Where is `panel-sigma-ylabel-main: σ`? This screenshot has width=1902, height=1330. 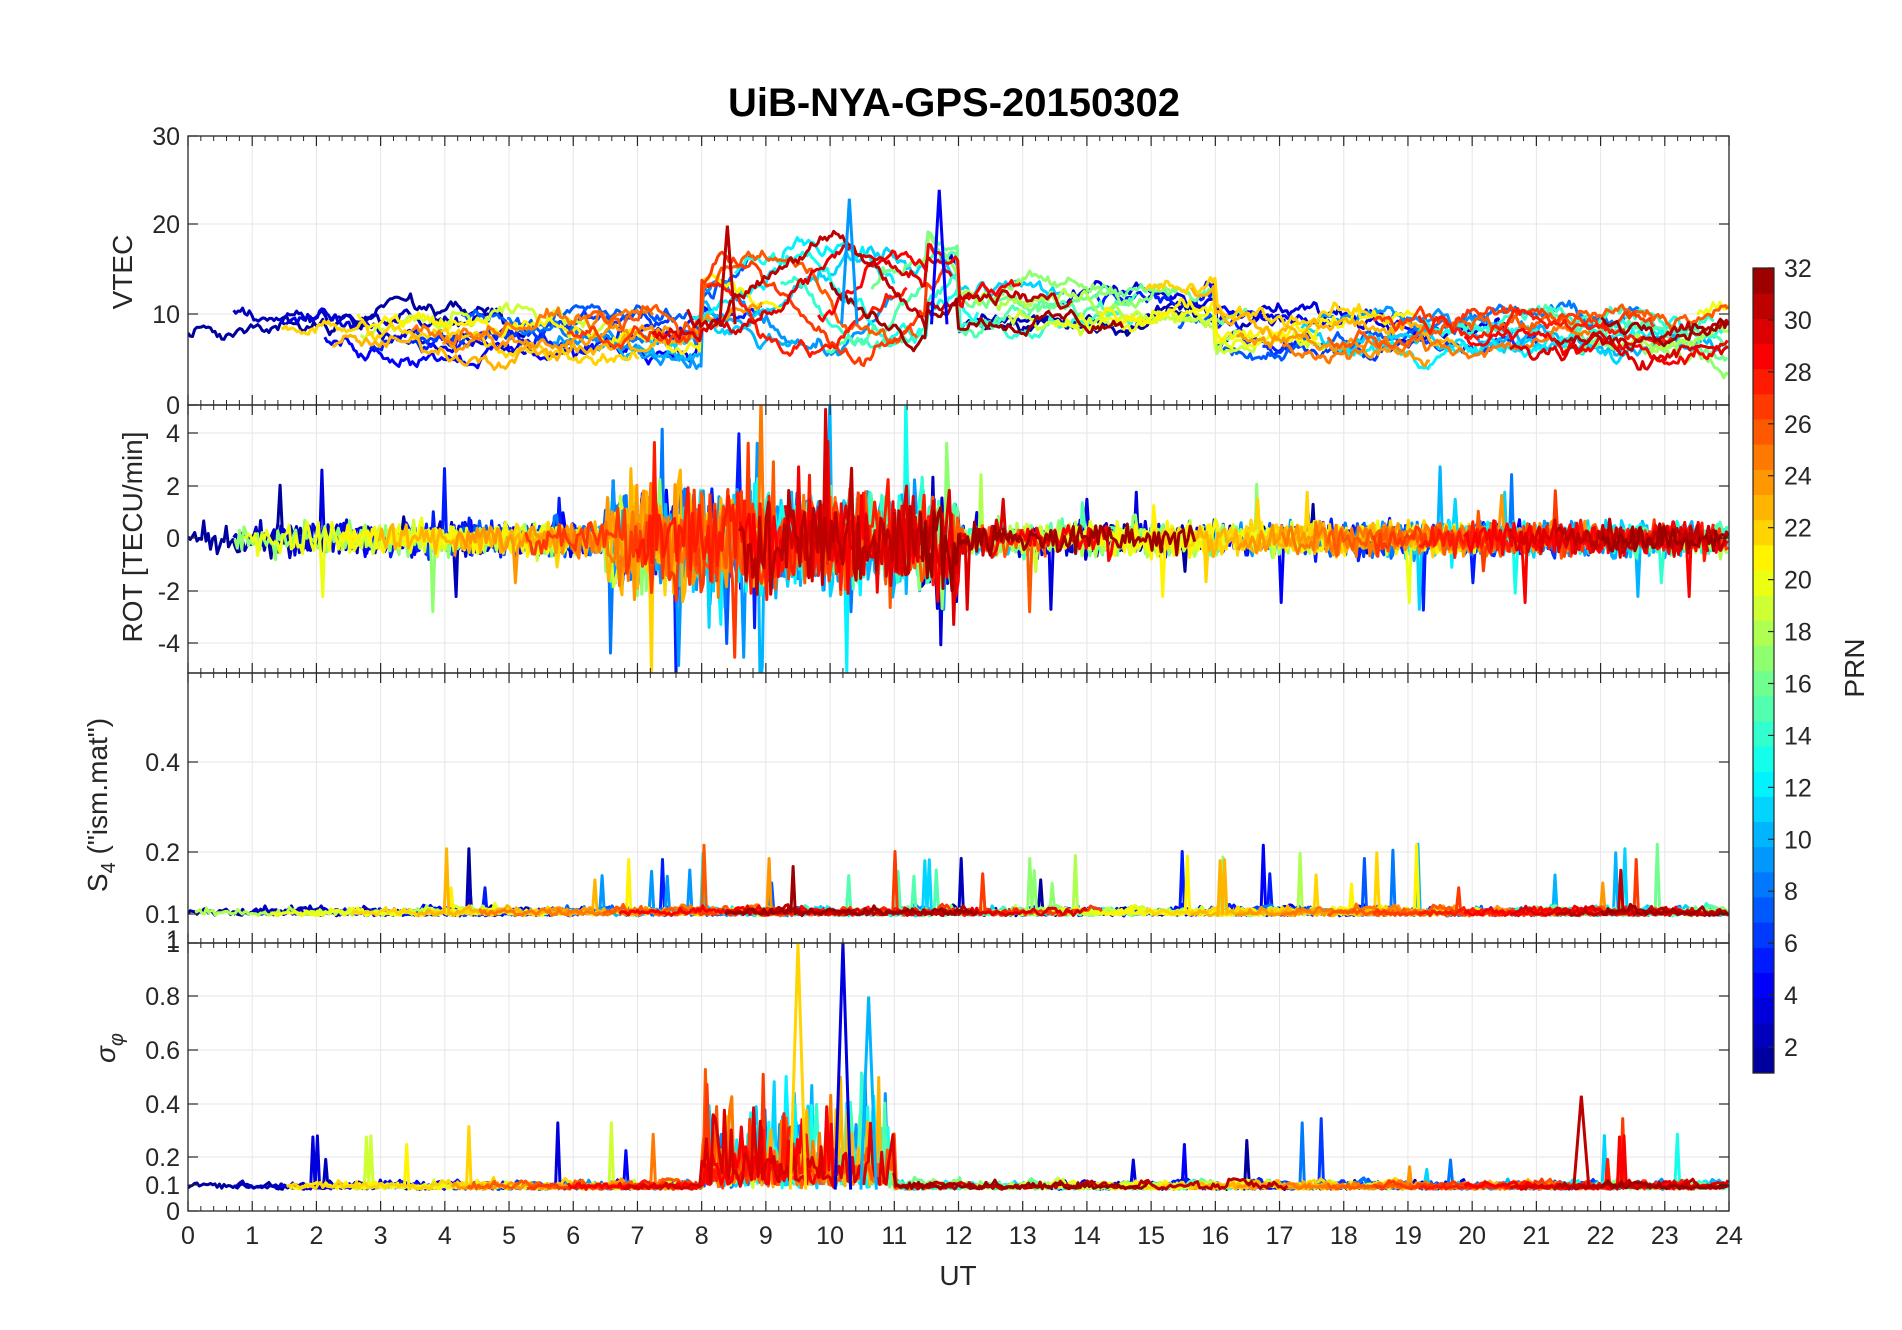
panel-sigma-ylabel-main: σ is located at coordinates (105, 1054).